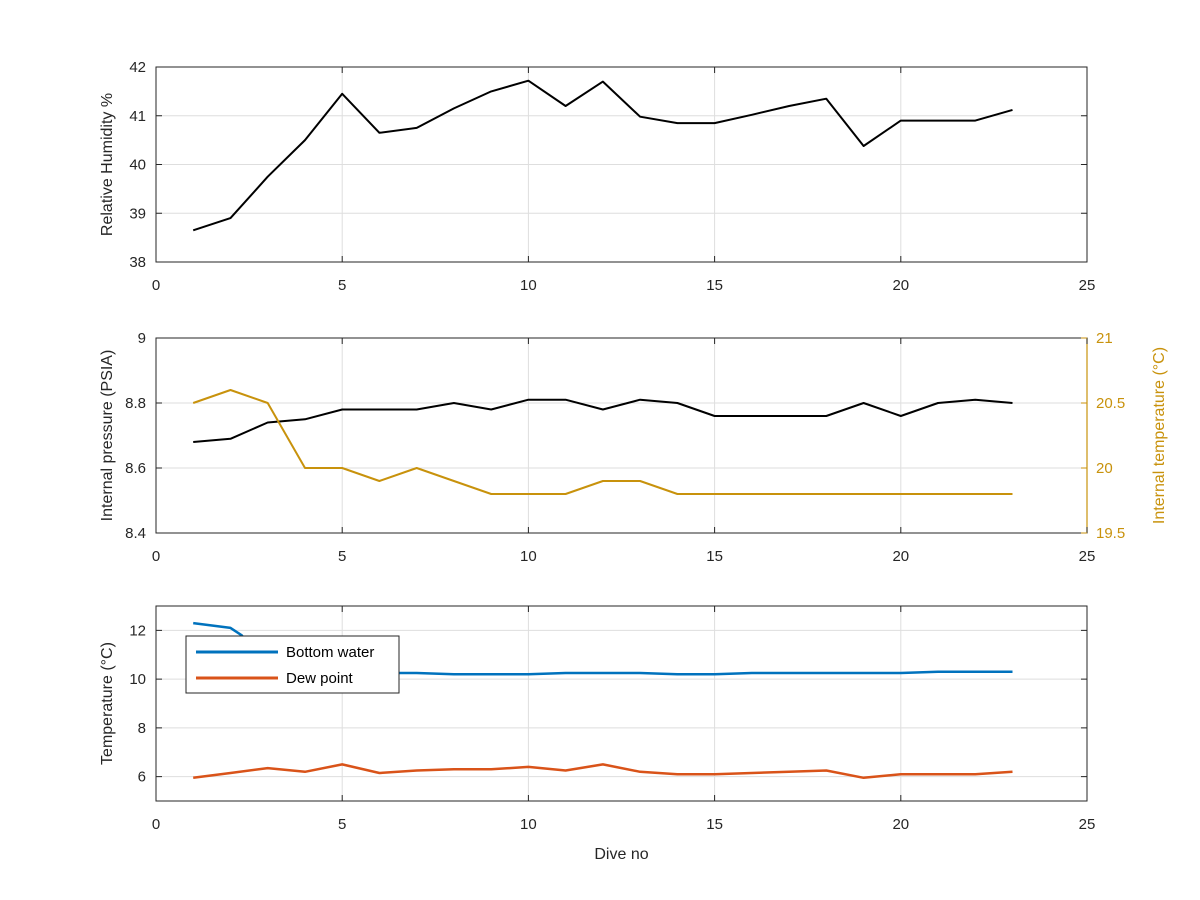 This screenshot has height=900, width=1200. I want to click on y-tick-label: 8, so click(142, 728).